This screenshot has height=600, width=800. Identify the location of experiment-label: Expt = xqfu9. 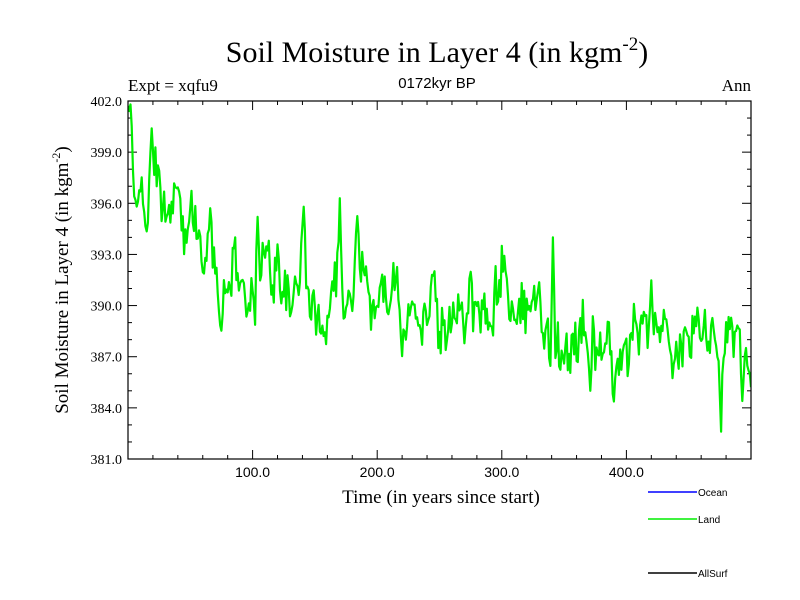
(173, 85).